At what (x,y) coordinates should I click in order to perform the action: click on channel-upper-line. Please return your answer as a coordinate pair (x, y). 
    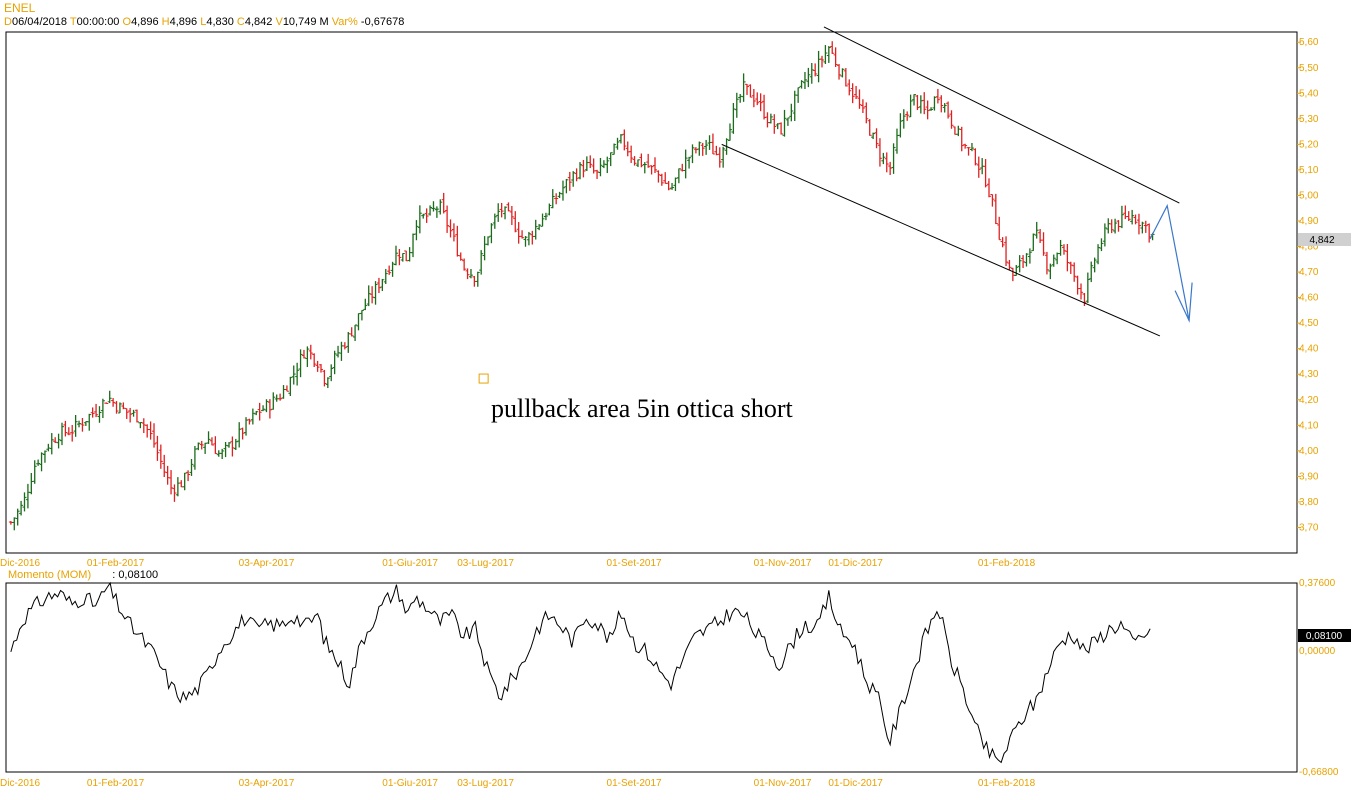
    Looking at the image, I should click on (1001, 115).